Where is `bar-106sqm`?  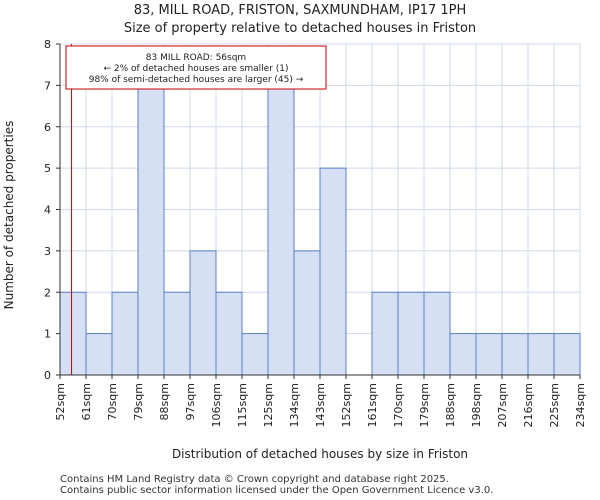 bar-106sqm is located at coordinates (229, 333).